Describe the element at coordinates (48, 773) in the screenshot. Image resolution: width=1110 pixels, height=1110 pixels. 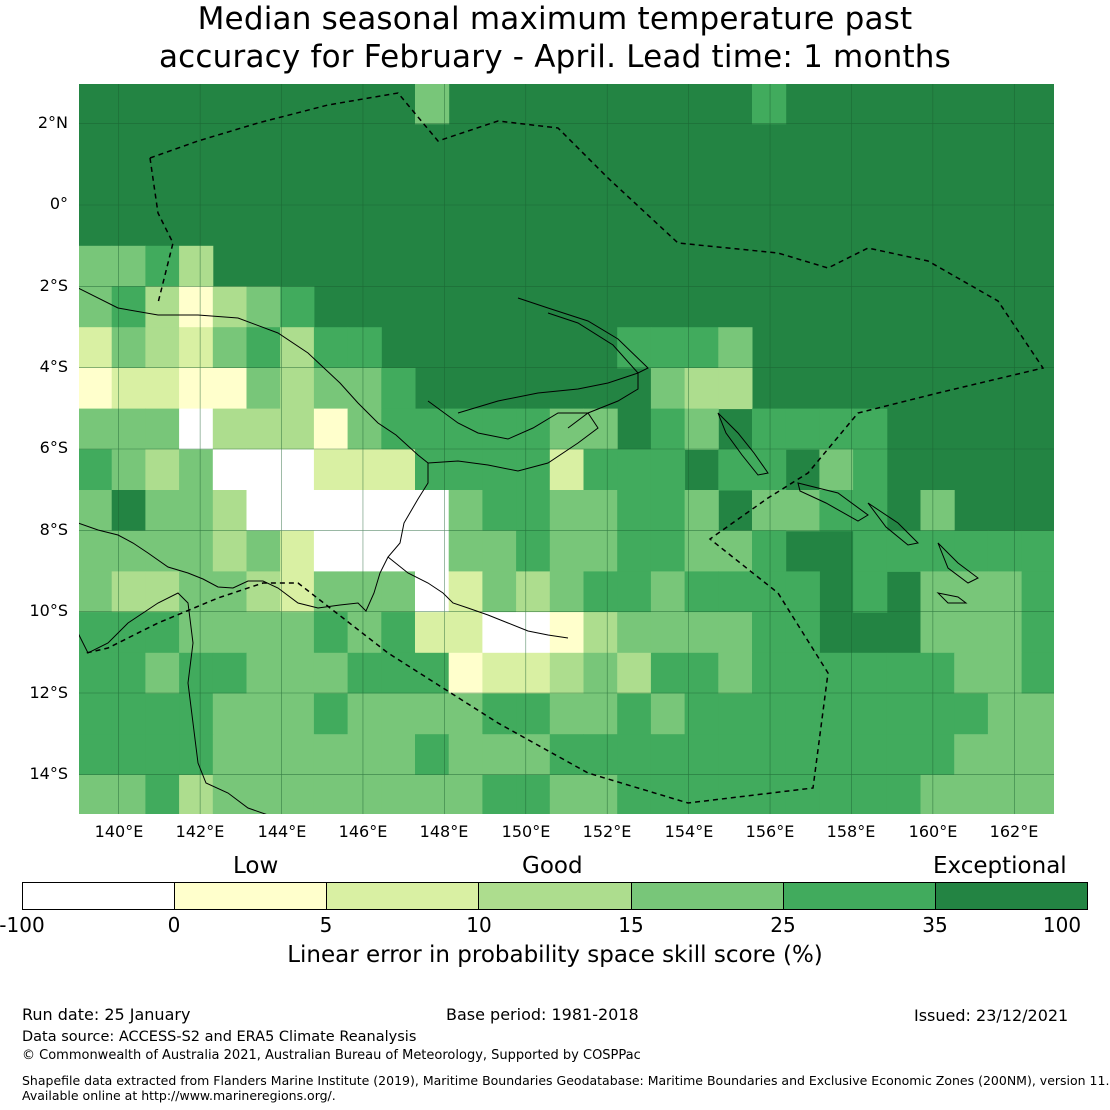
I see `lat-label-14s: 14°S` at that location.